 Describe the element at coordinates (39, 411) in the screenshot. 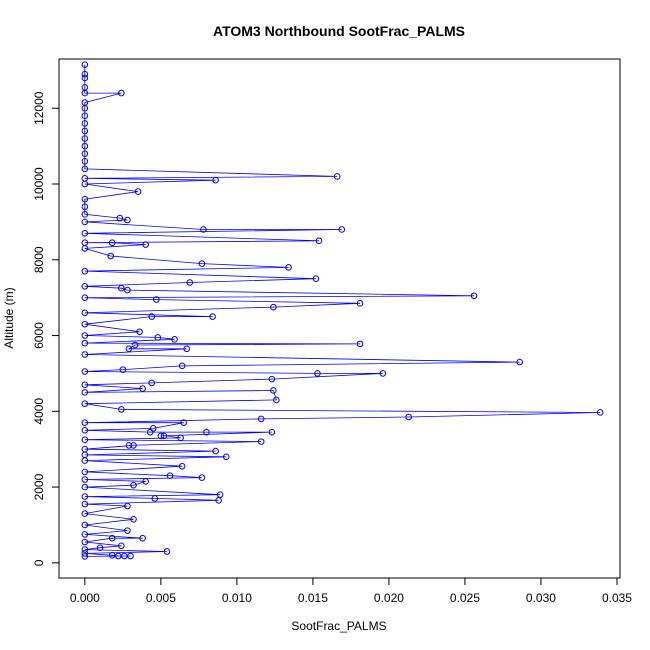

I see `y-tick-label: 4000` at that location.